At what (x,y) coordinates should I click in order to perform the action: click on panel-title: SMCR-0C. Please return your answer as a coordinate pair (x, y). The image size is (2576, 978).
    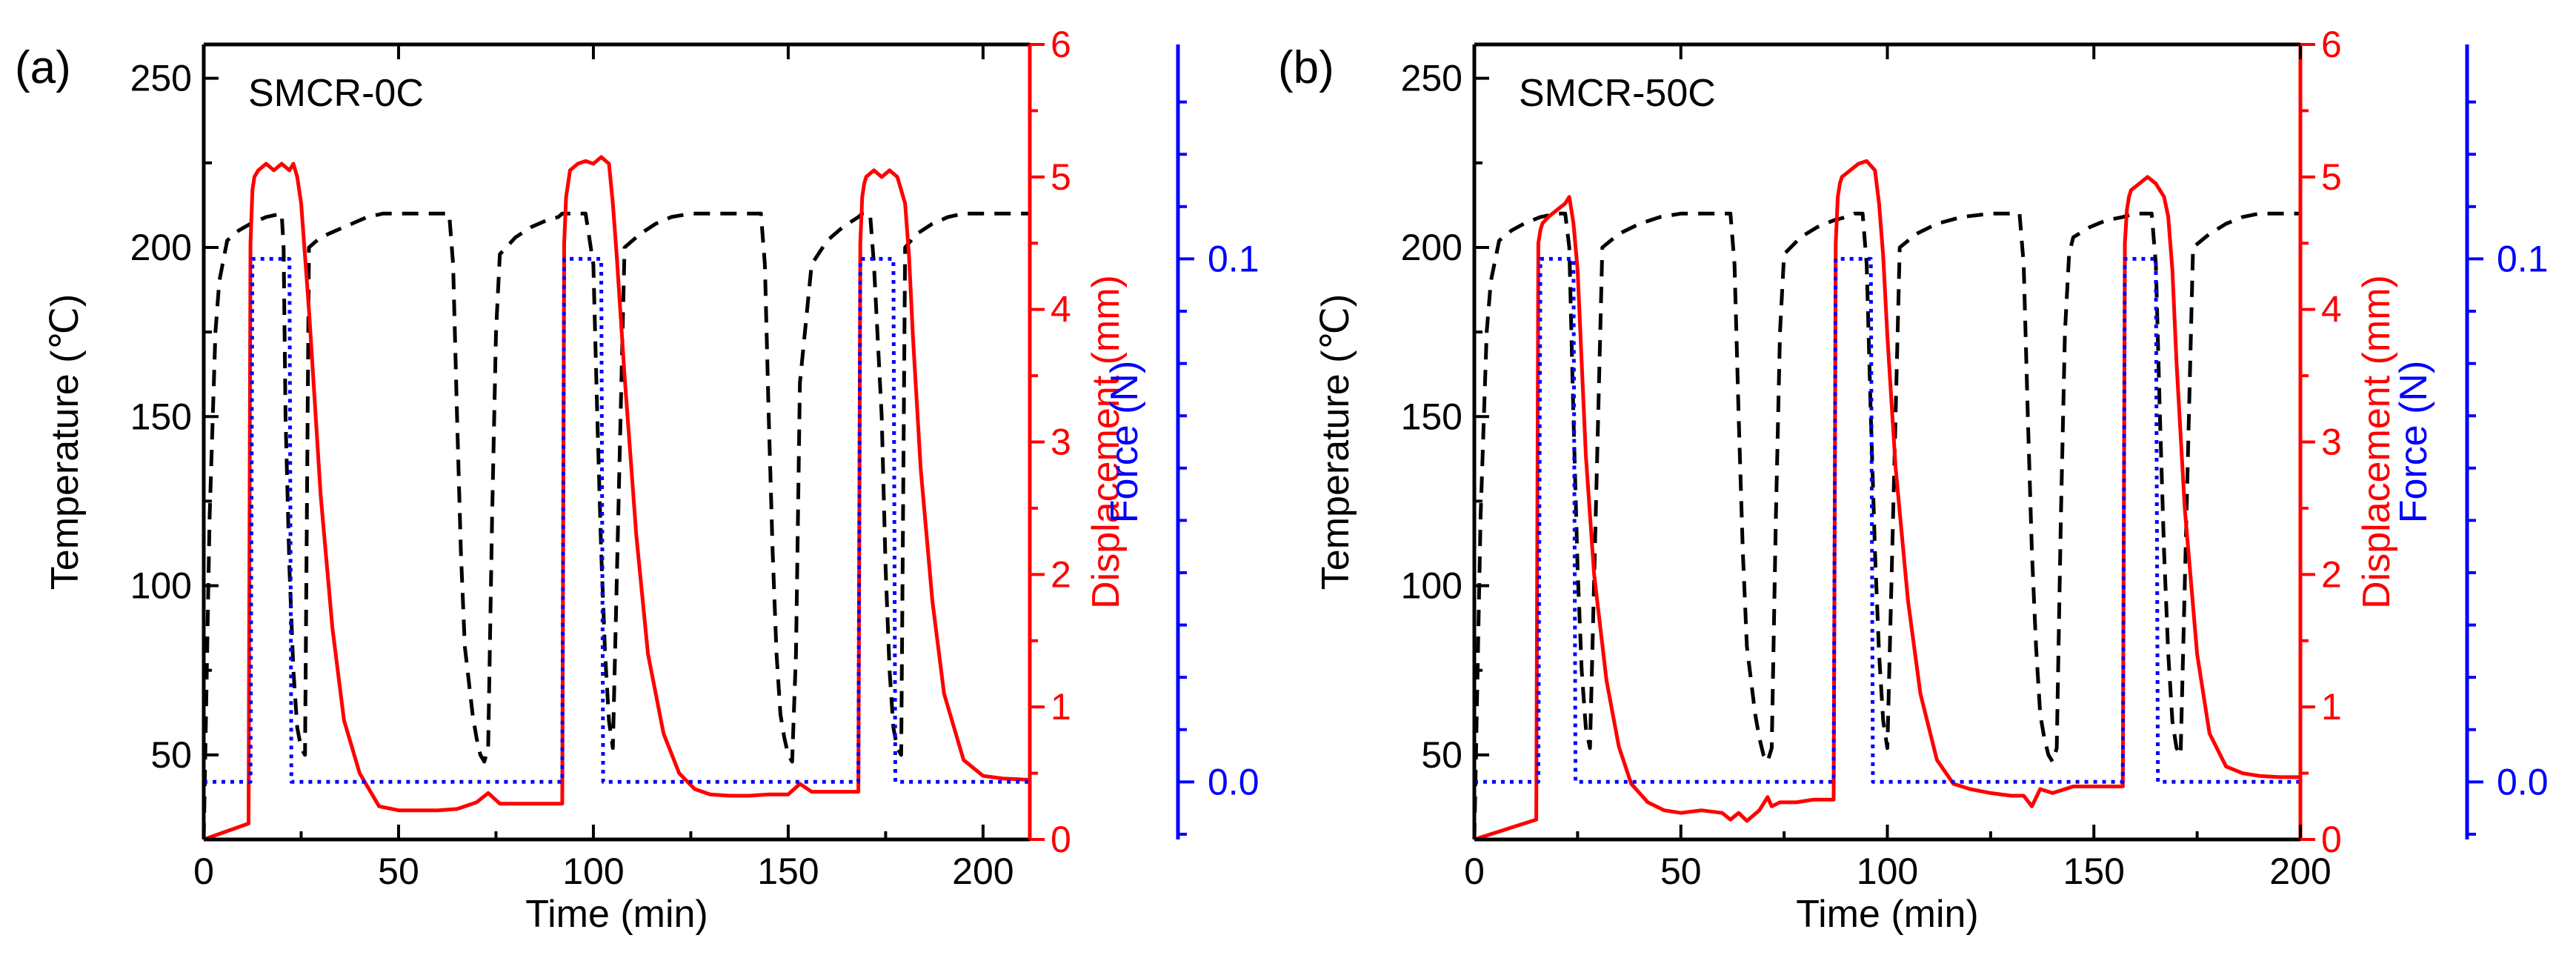
    Looking at the image, I should click on (336, 93).